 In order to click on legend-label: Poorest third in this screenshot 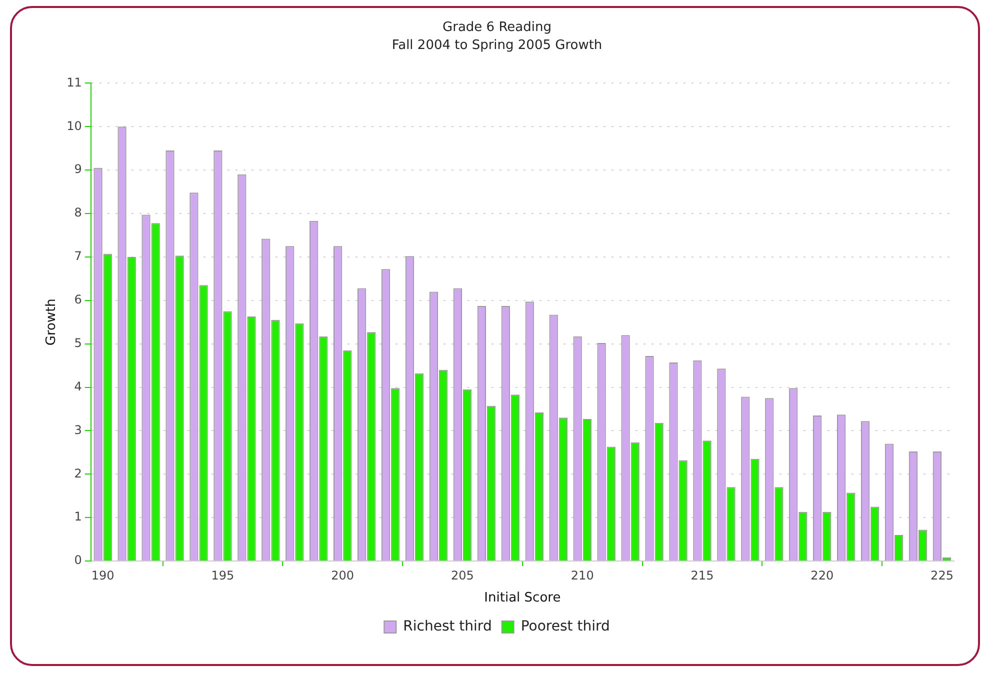, I will do `click(565, 626)`.